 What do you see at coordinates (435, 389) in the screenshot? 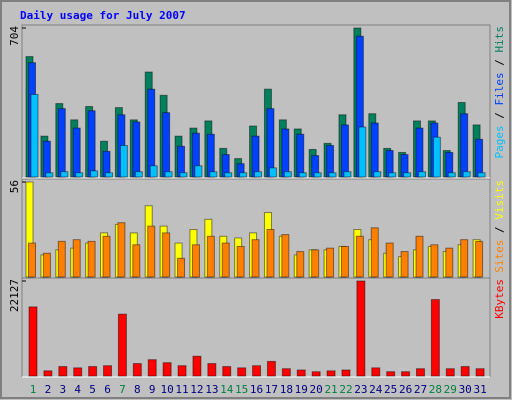
I see `x-tick-label: 28` at bounding box center [435, 389].